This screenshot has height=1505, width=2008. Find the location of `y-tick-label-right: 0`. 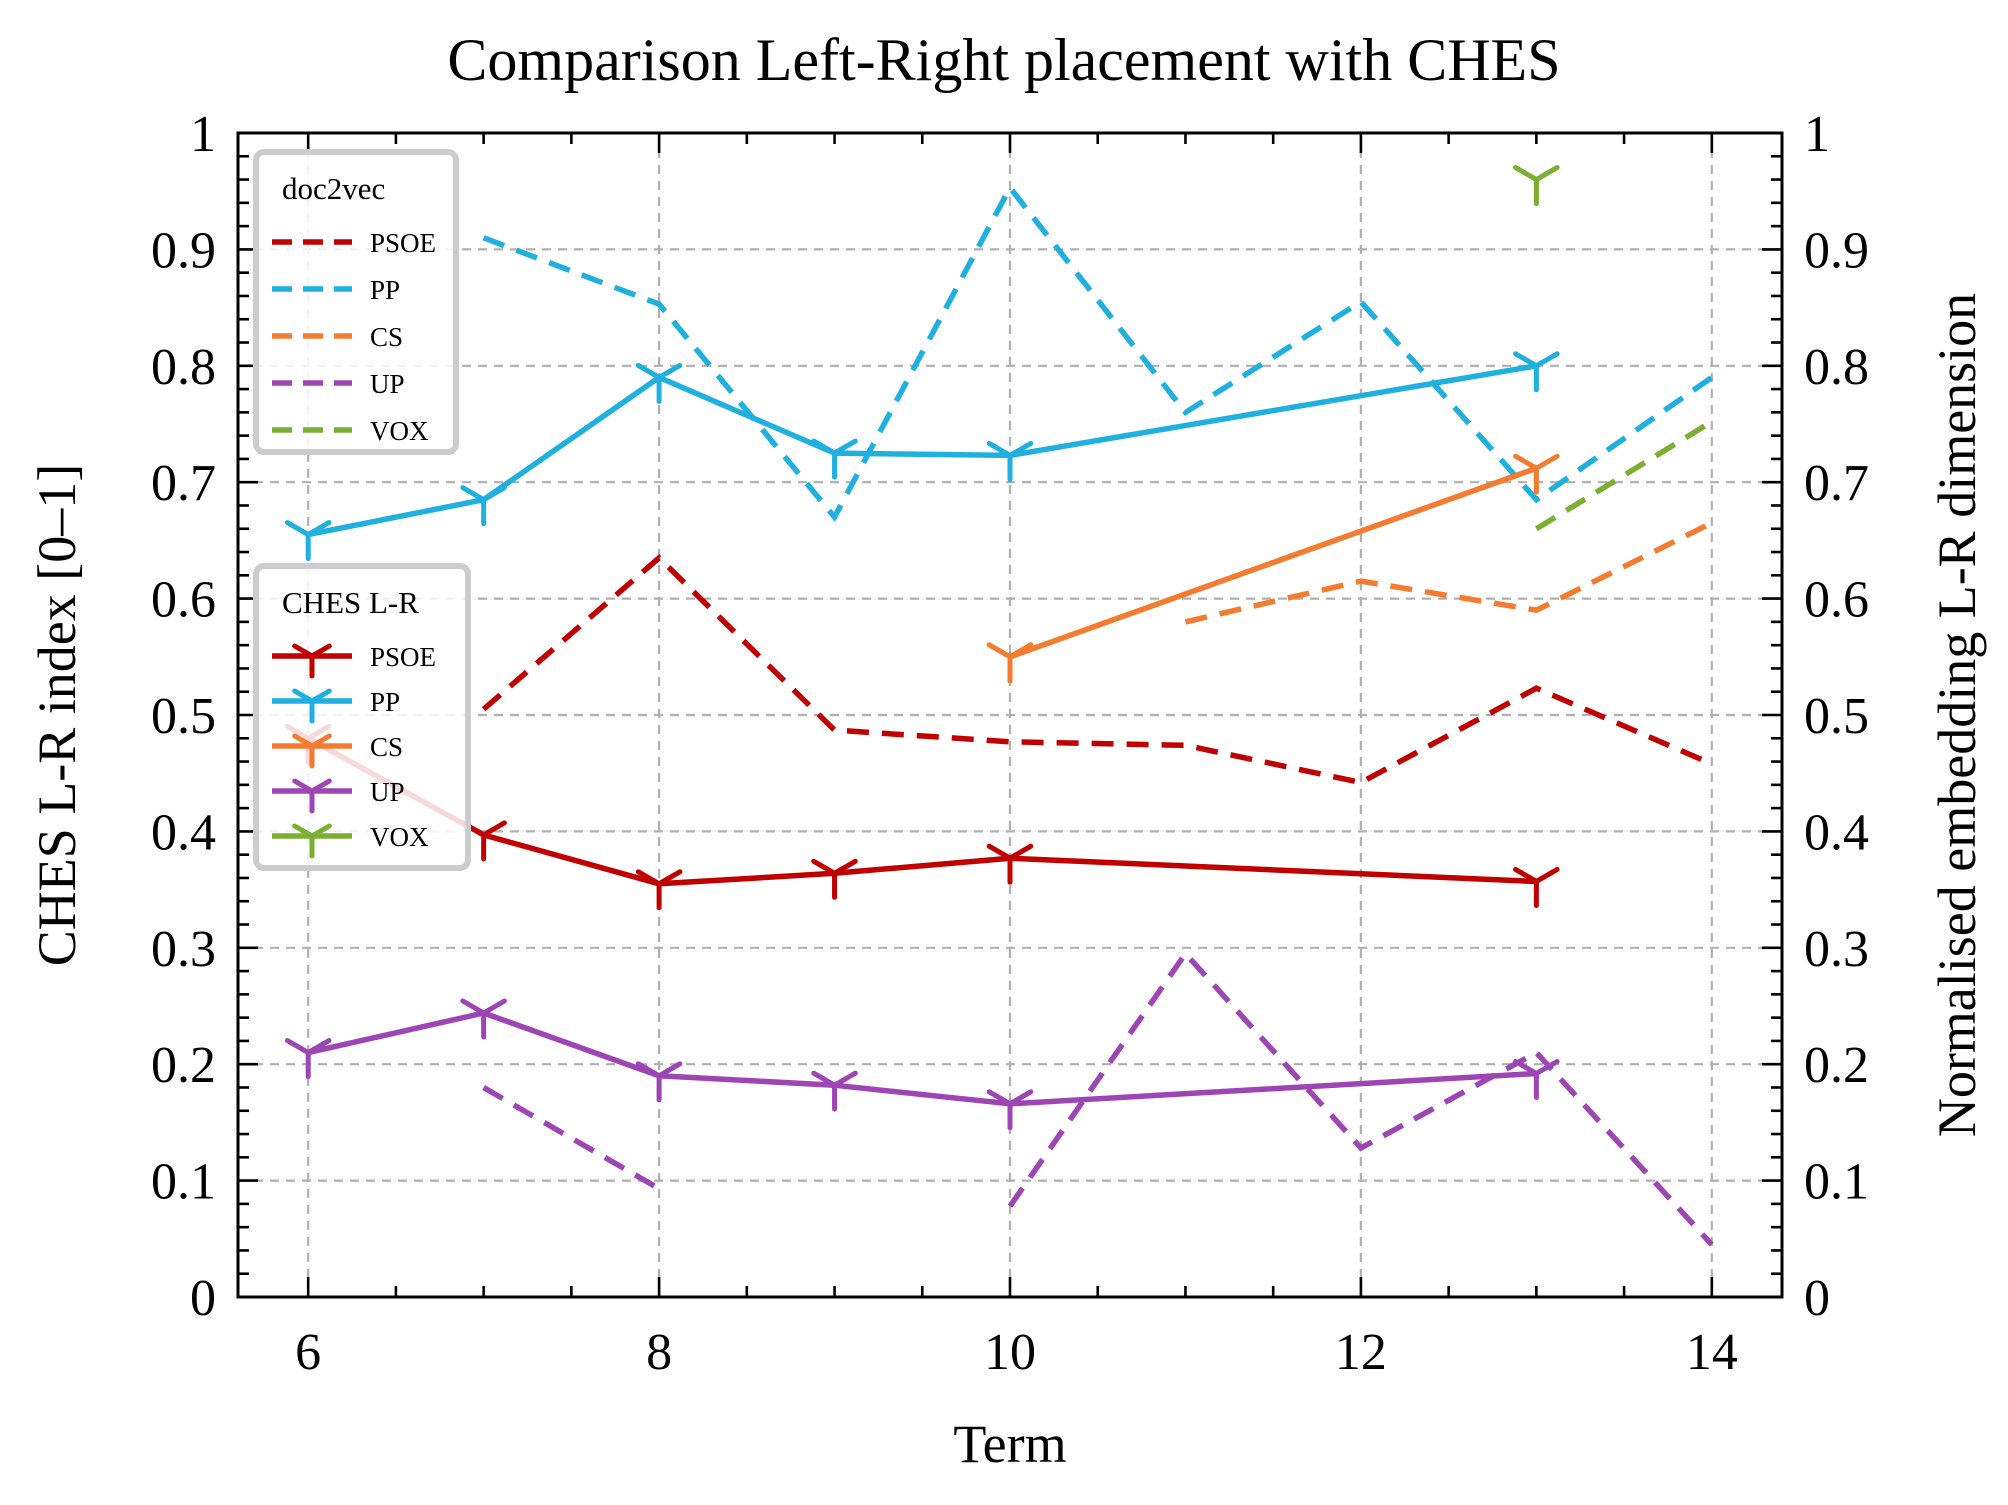

y-tick-label-right: 0 is located at coordinates (1817, 1298).